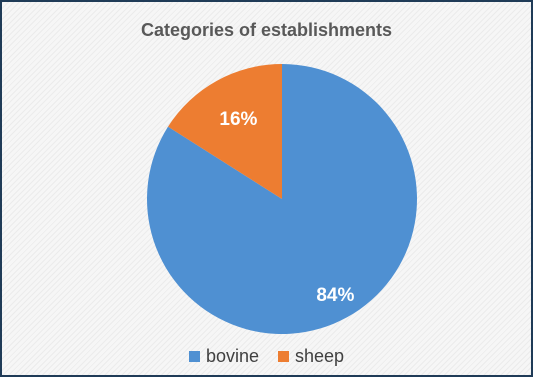  Describe the element at coordinates (232, 356) in the screenshot. I see `legend-label-bovine: bovine` at that location.